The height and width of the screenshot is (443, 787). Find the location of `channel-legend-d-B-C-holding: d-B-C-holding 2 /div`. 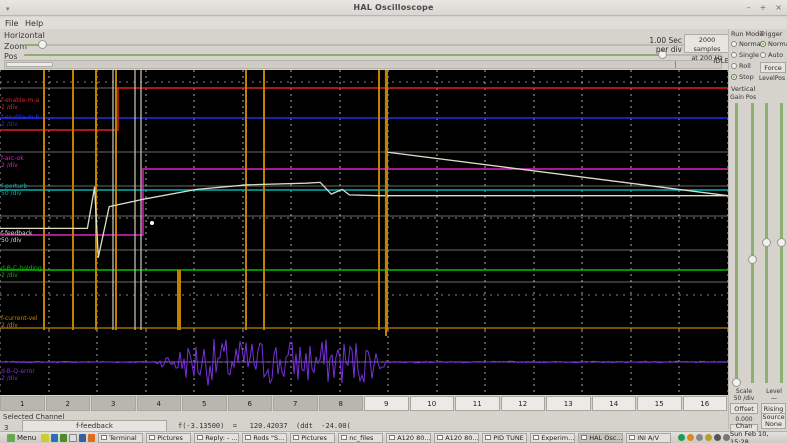

channel-legend-d-B-C-holding: d-B-C-holding 2 /div is located at coordinates (21, 272).